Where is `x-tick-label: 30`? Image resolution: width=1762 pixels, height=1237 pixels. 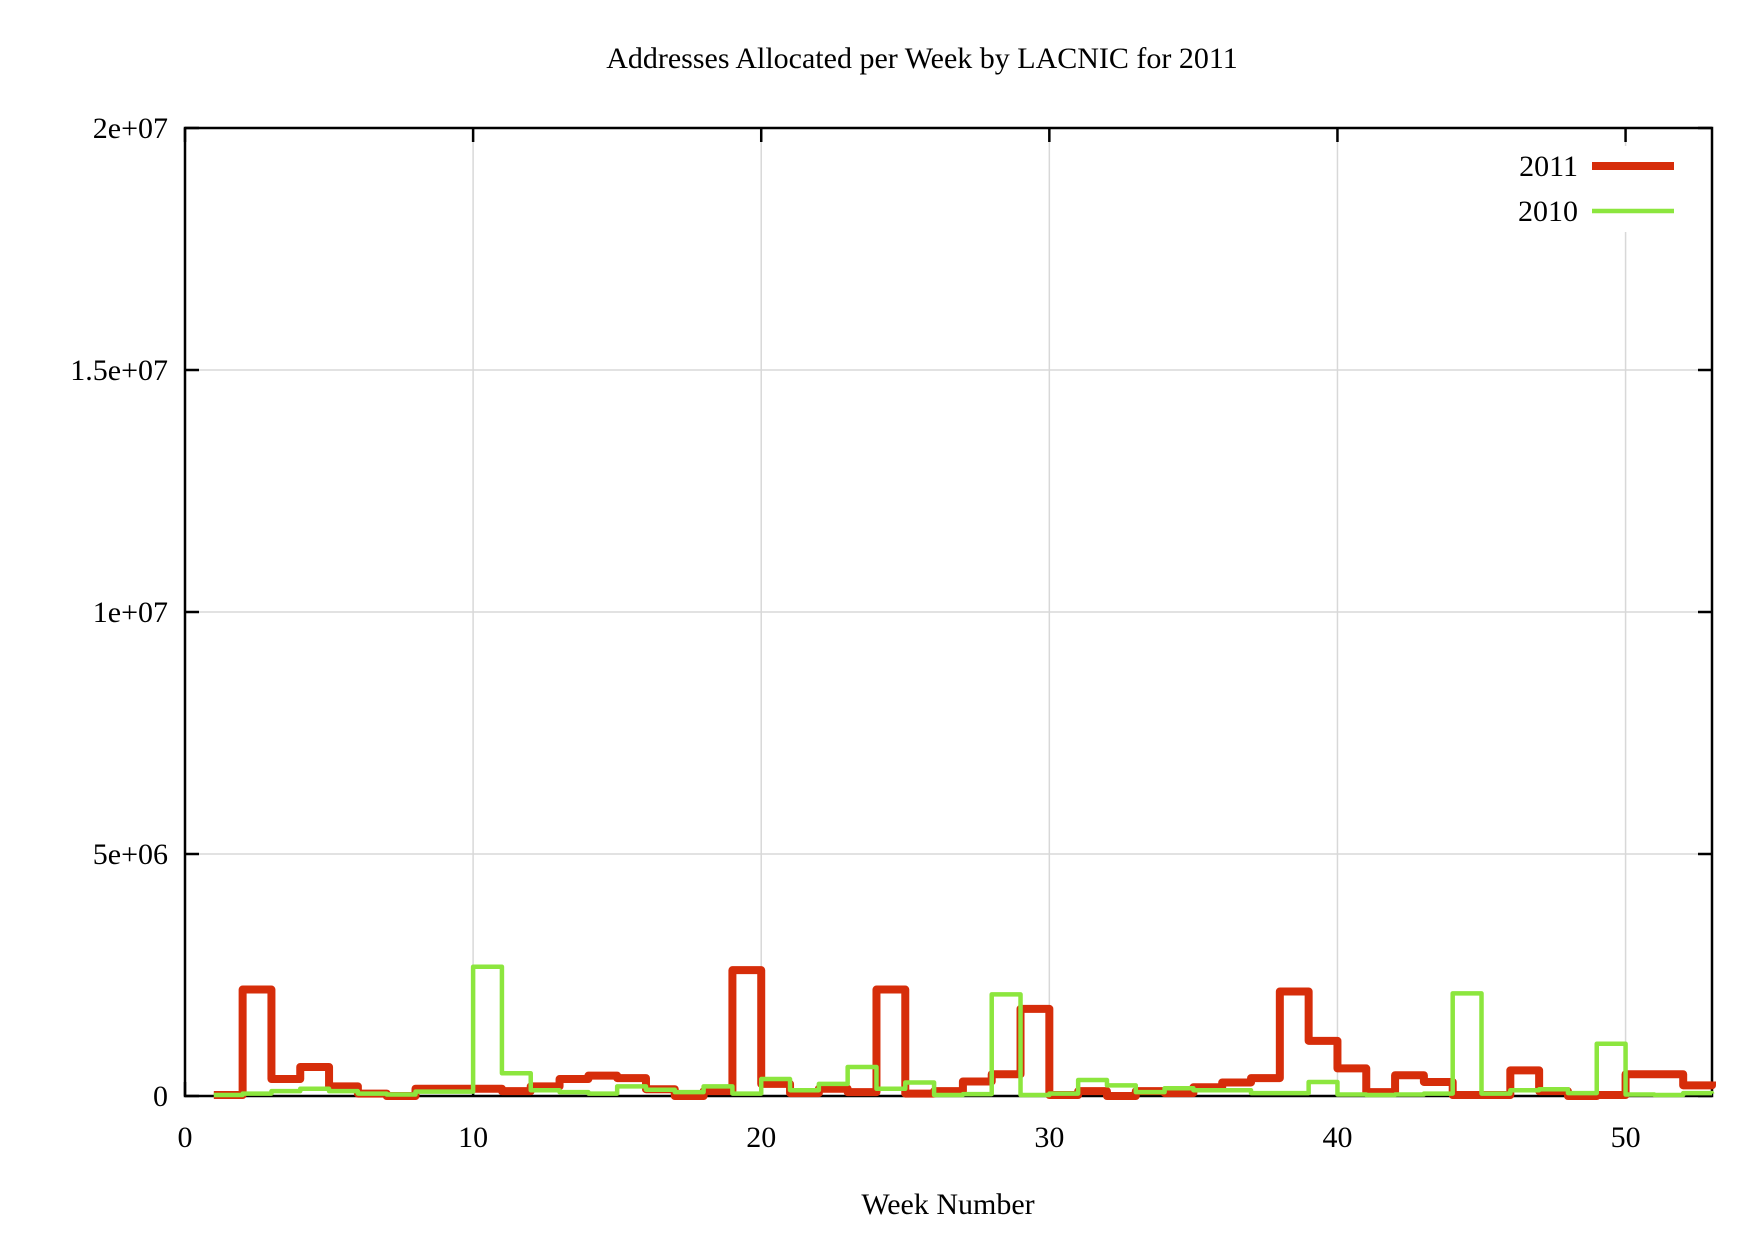 x-tick-label: 30 is located at coordinates (1049, 1137).